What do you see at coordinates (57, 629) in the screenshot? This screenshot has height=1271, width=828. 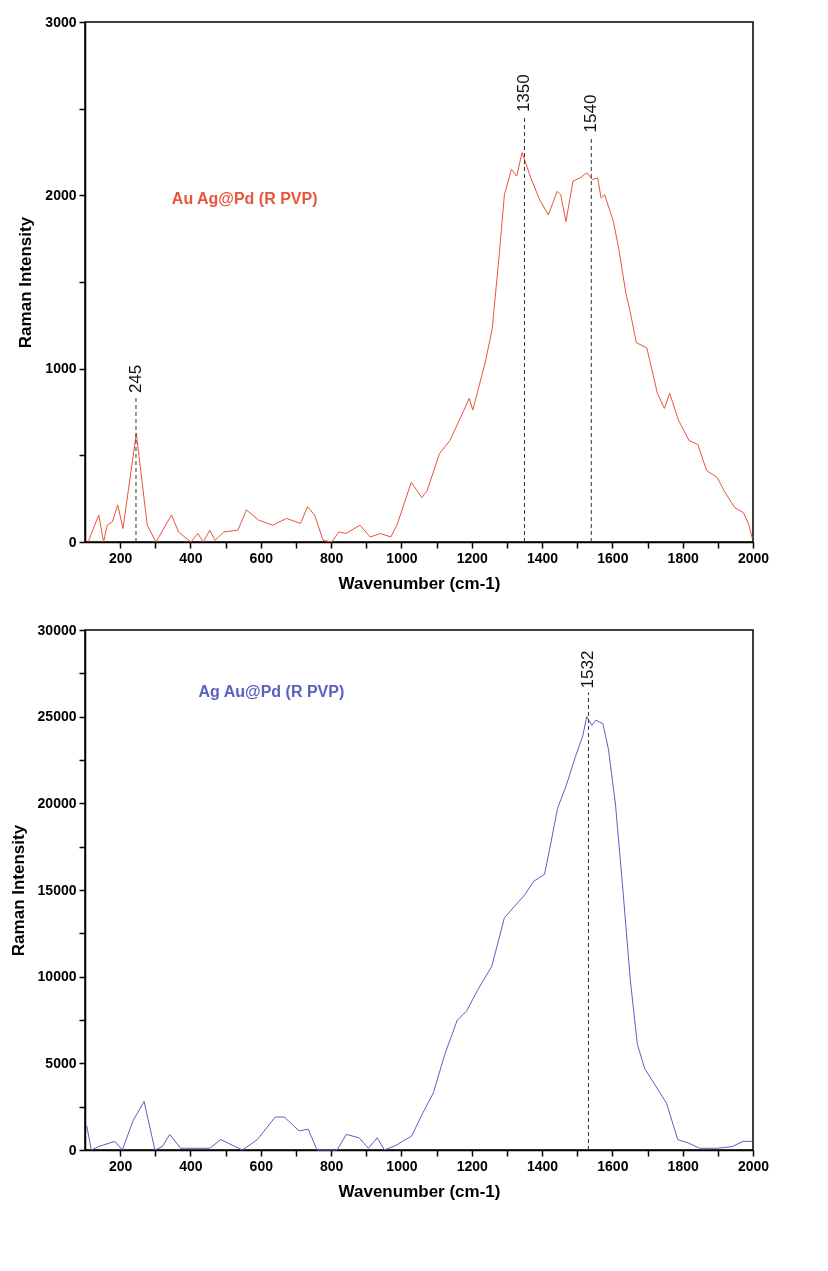 I see `y-tick-label: 30000` at bounding box center [57, 629].